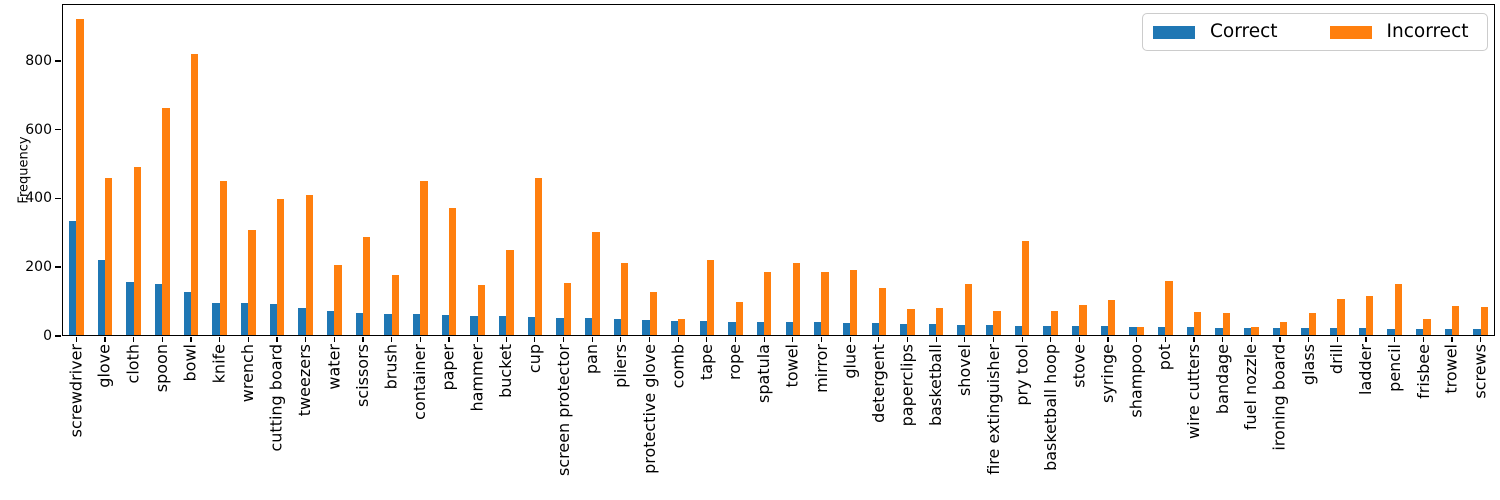 The image size is (1500, 500). I want to click on x-tick-label: cup, so click(534, 359).